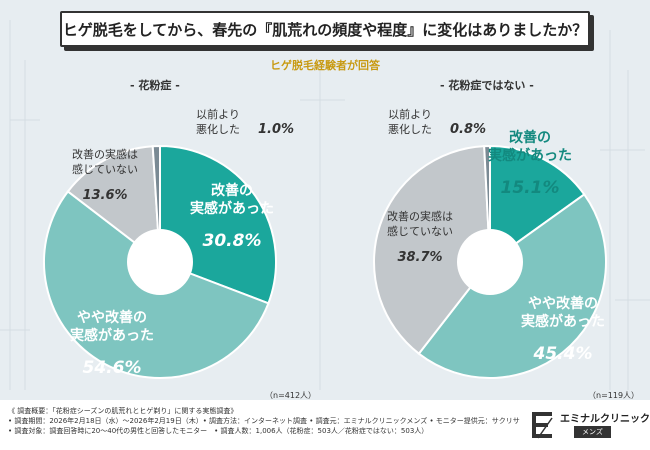 The width and height of the screenshot is (650, 450). Describe the element at coordinates (104, 195) in the screenshot. I see `pie1-slice-3-value: 13.6%` at that location.